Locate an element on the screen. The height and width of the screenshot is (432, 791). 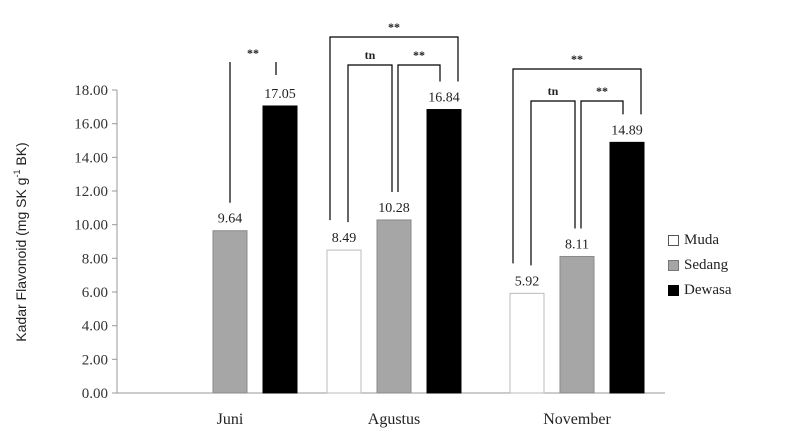
x-tick-label: November is located at coordinates (577, 419).